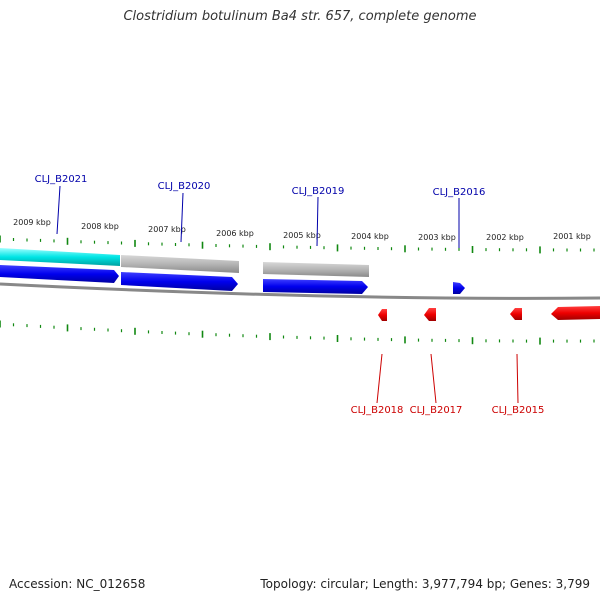  Describe the element at coordinates (436, 410) in the screenshot. I see `gene-label-b2017: CLJ_B2017` at that location.